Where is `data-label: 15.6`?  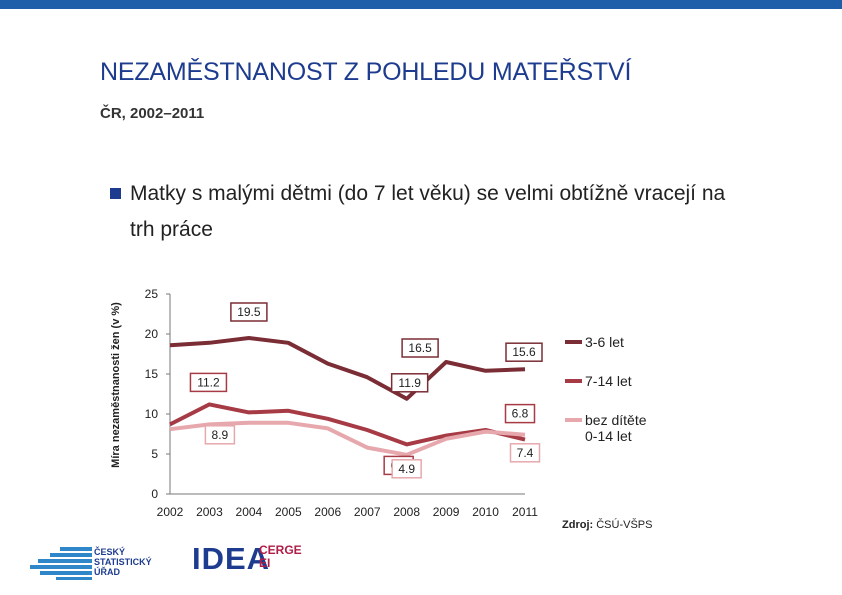 data-label: 15.6 is located at coordinates (524, 352).